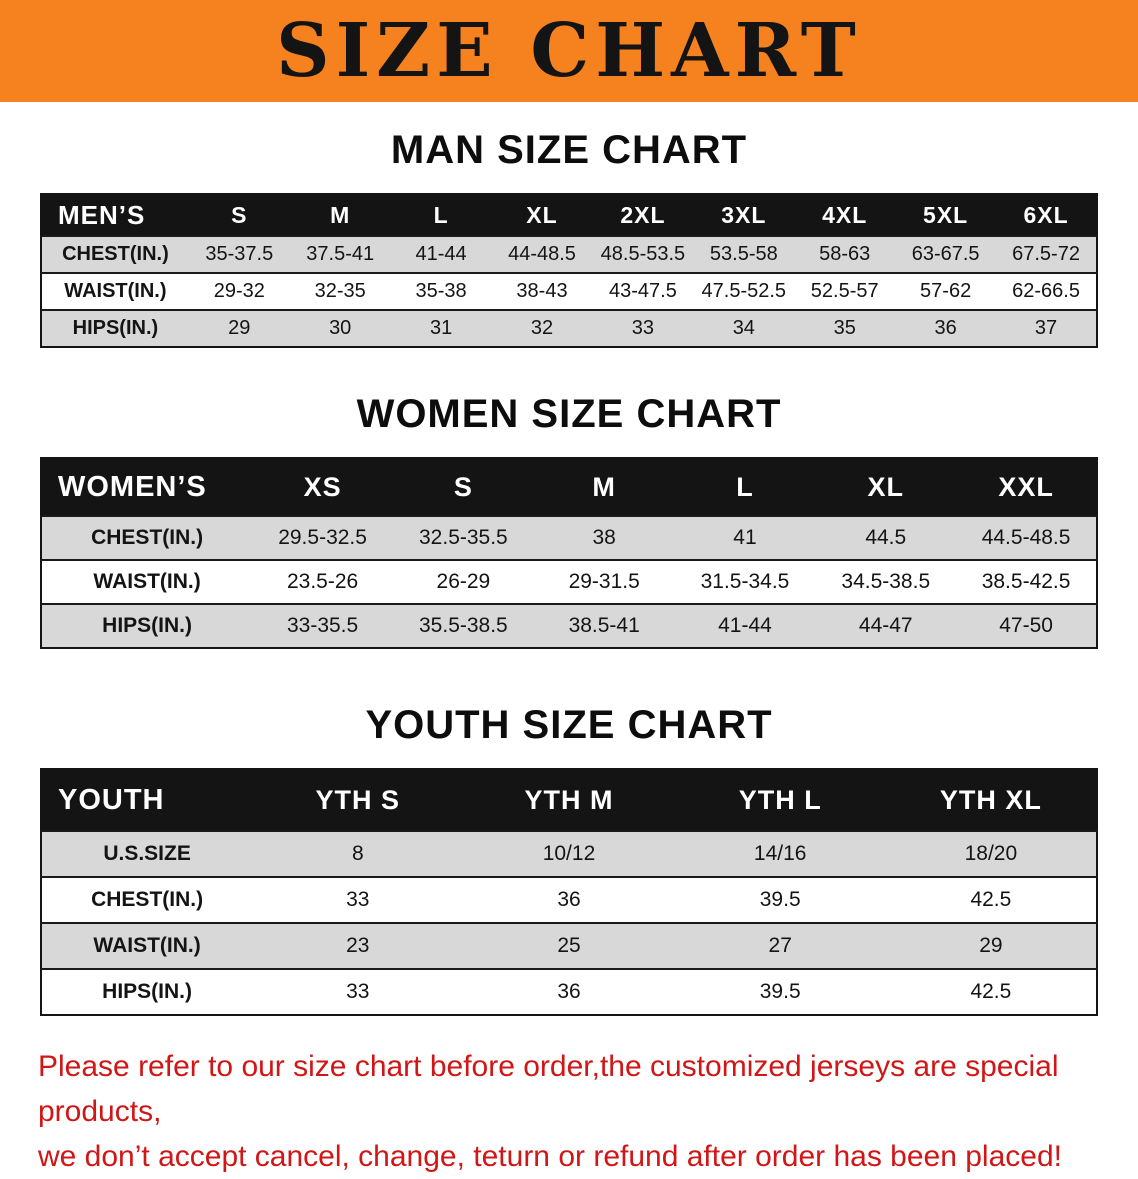 Image resolution: width=1138 pixels, height=1179 pixels. I want to click on women-size-header: L, so click(745, 487).